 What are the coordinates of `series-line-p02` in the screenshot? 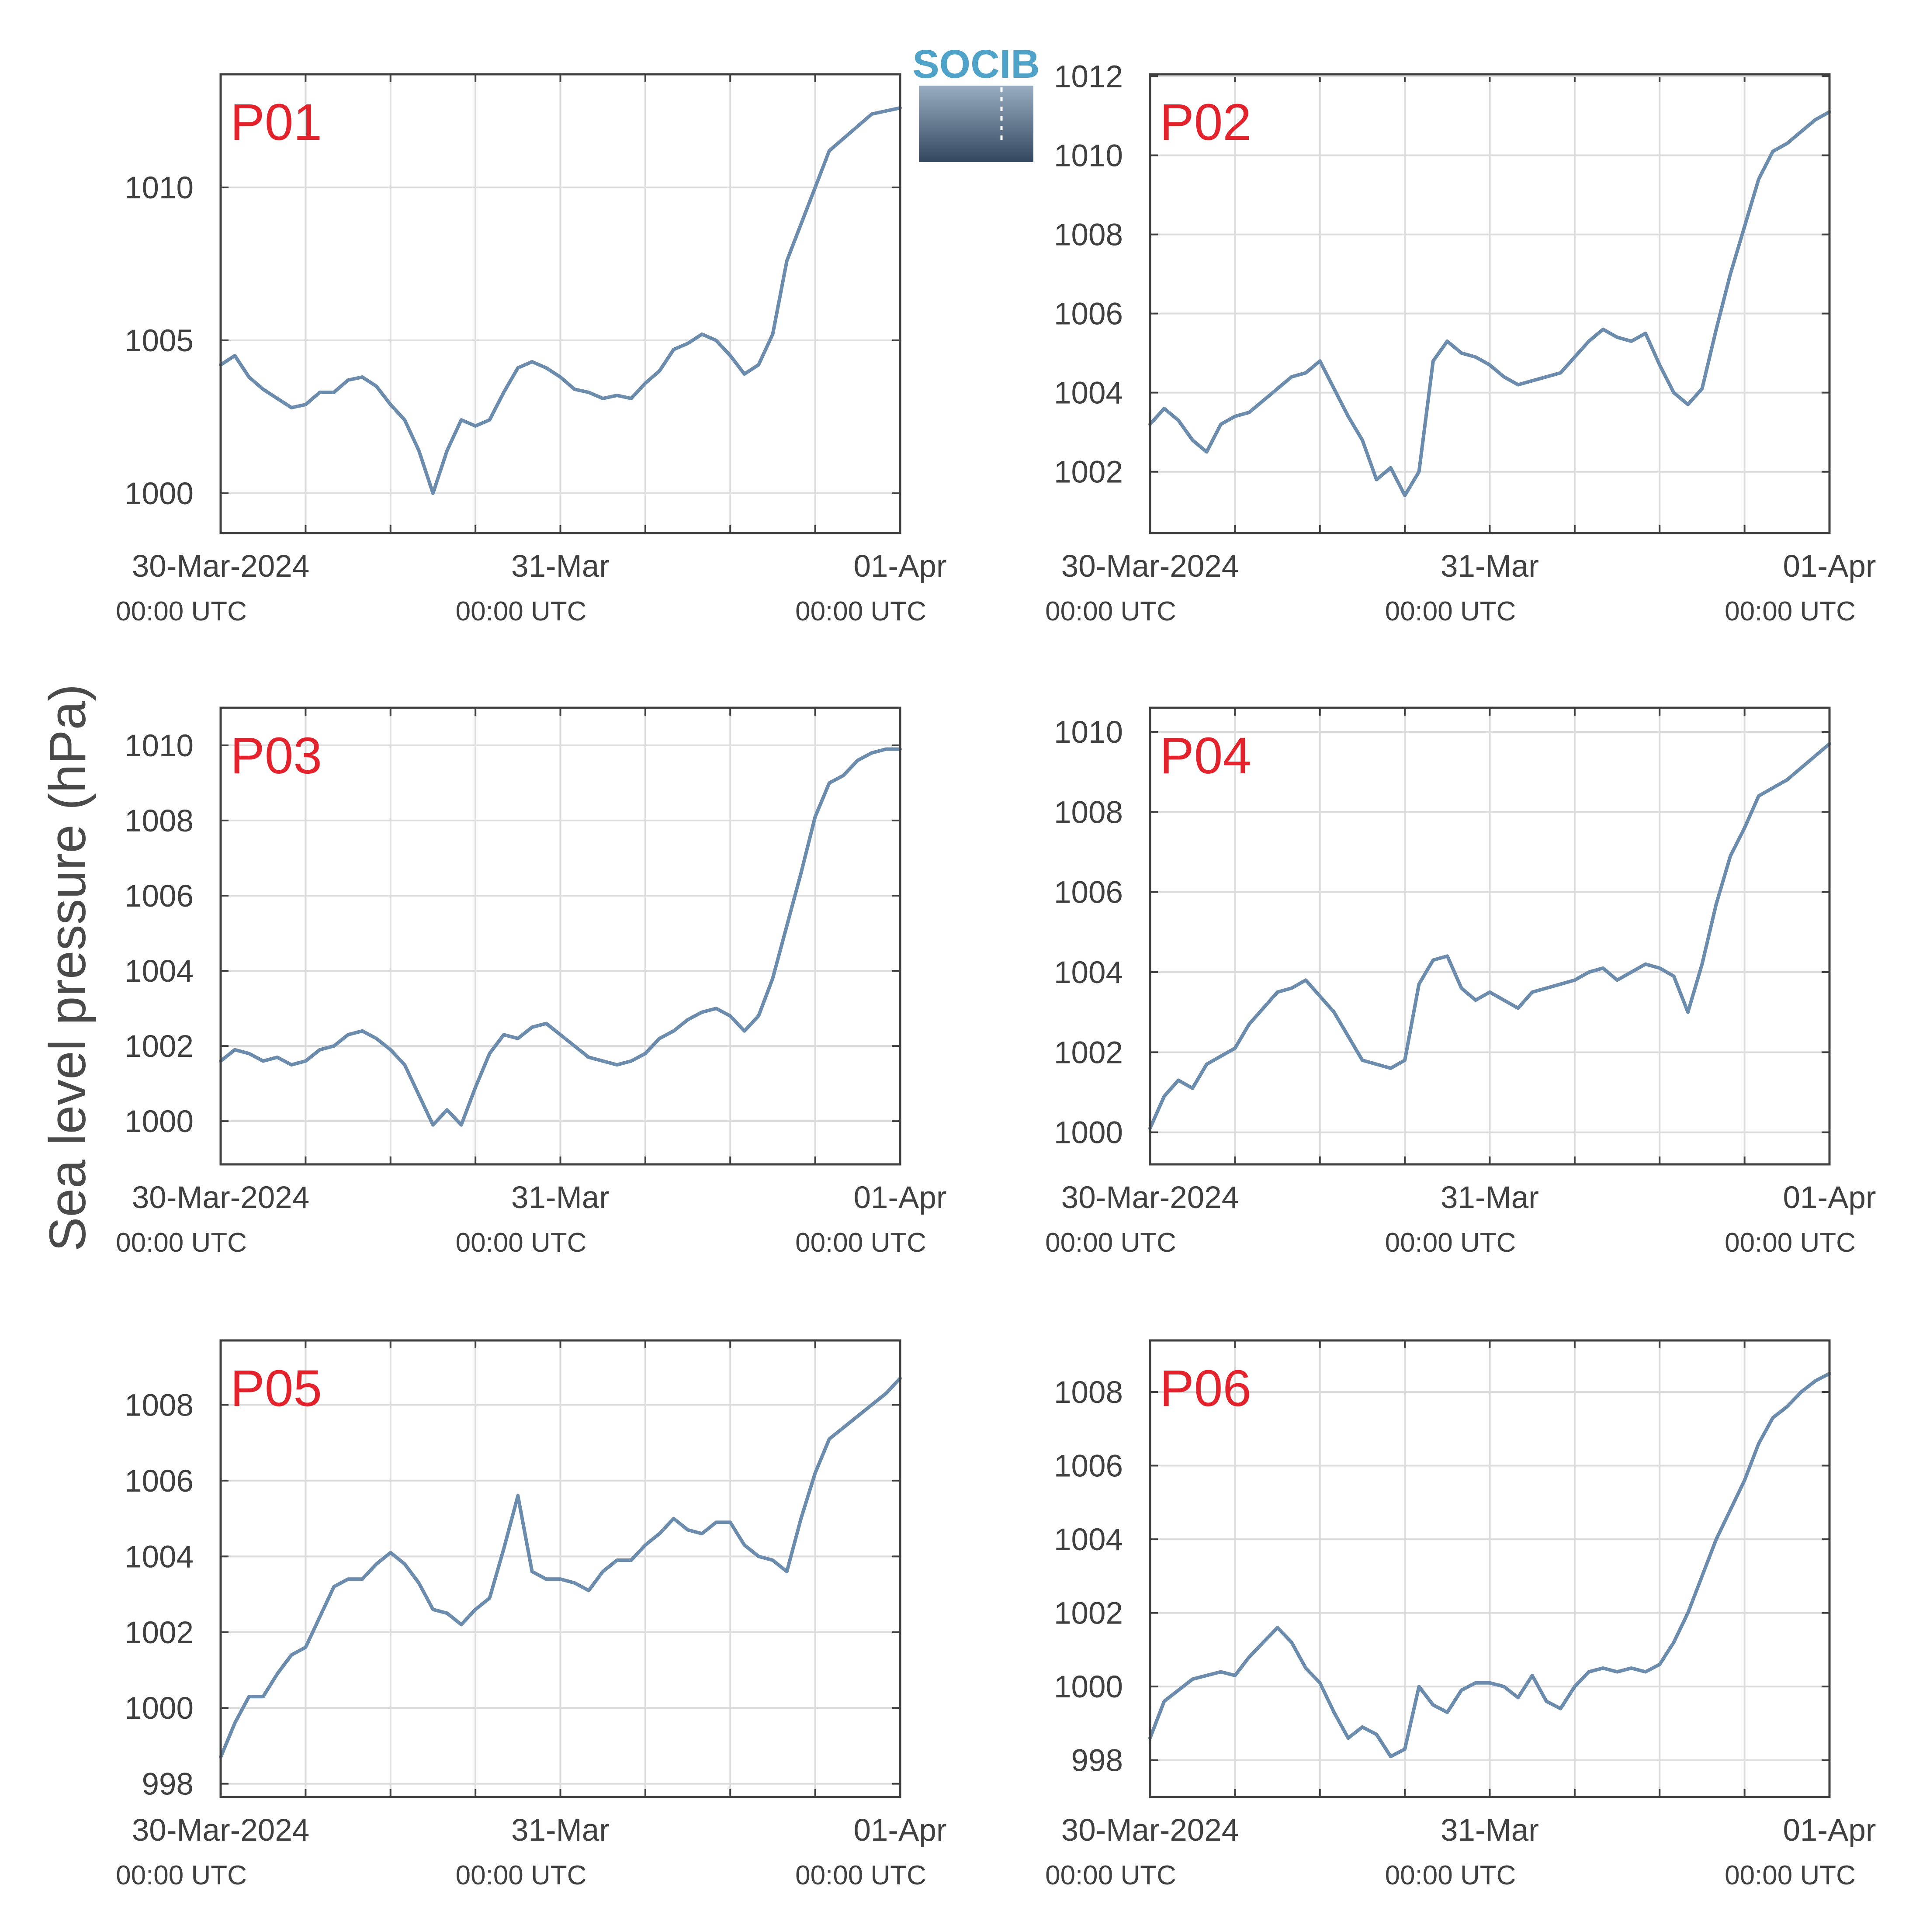 It's located at (1489, 303).